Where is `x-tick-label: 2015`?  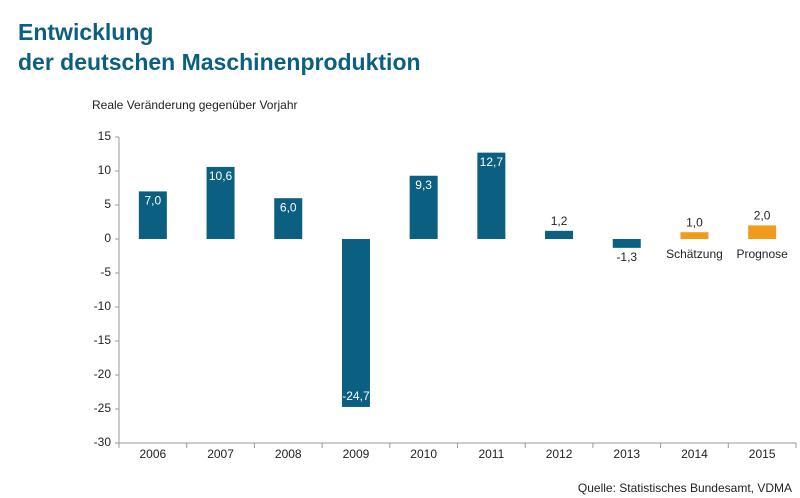
x-tick-label: 2015 is located at coordinates (762, 454).